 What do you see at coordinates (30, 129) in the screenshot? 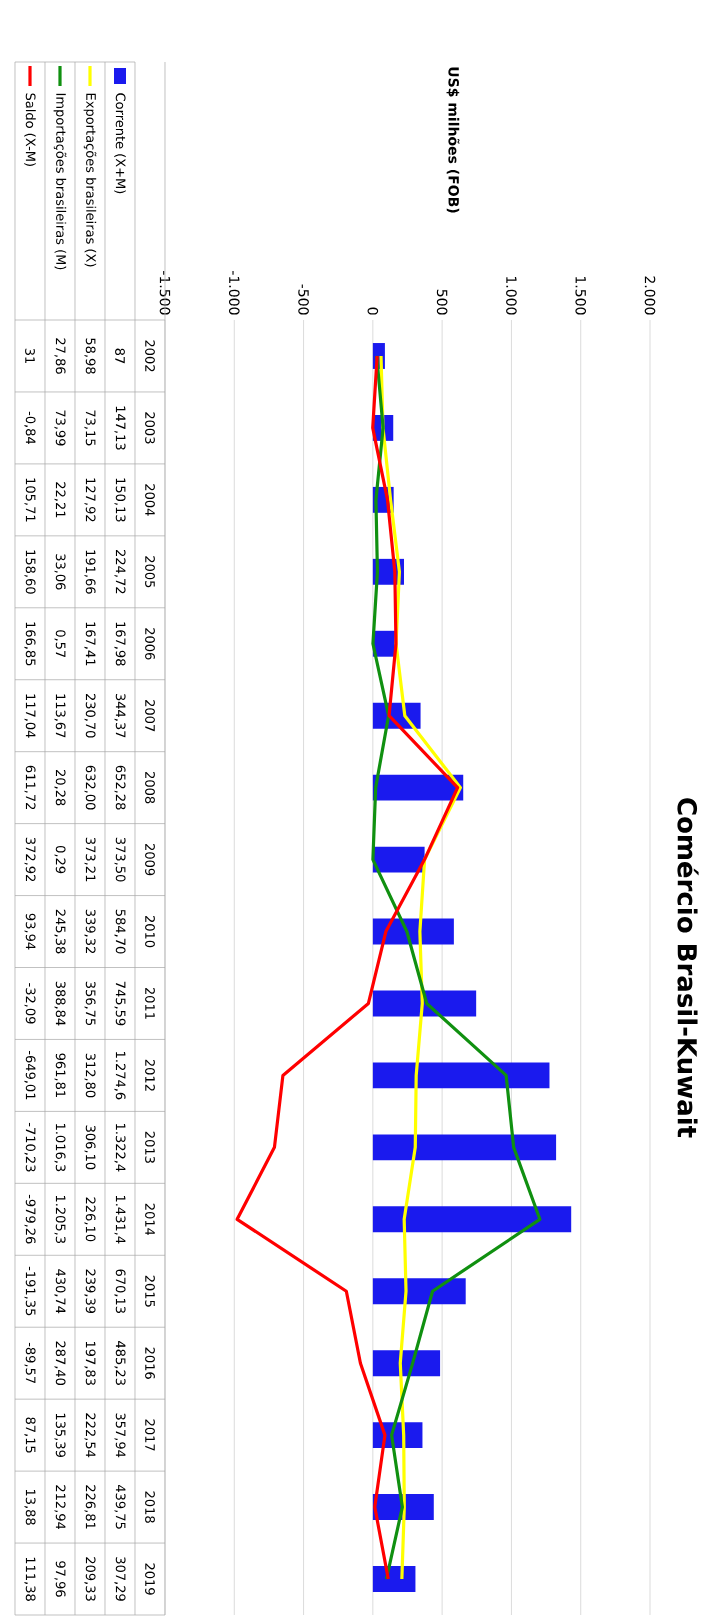
I see `legend-label: Saldo (X-M)` at bounding box center [30, 129].